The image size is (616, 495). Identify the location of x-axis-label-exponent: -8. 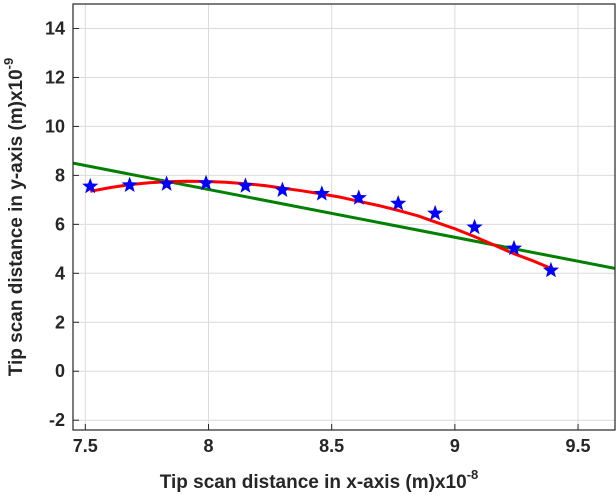
(473, 474).